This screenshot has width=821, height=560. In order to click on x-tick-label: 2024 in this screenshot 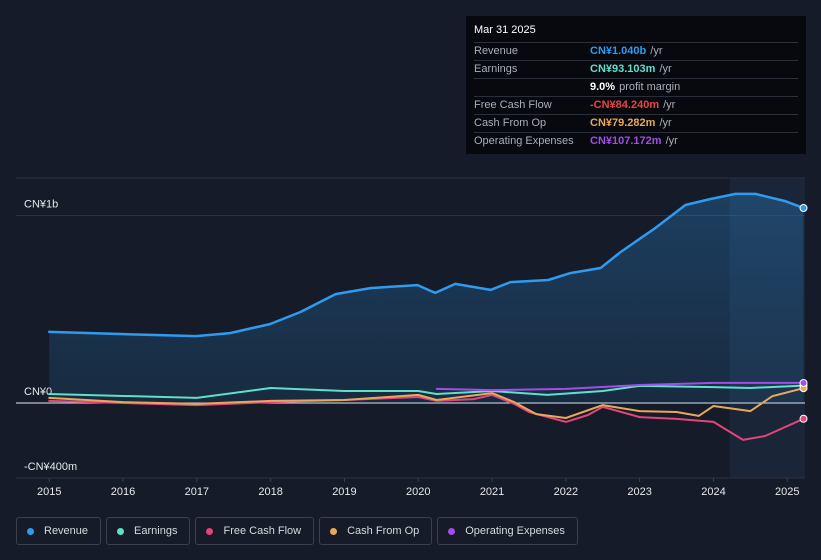, I will do `click(713, 492)`.